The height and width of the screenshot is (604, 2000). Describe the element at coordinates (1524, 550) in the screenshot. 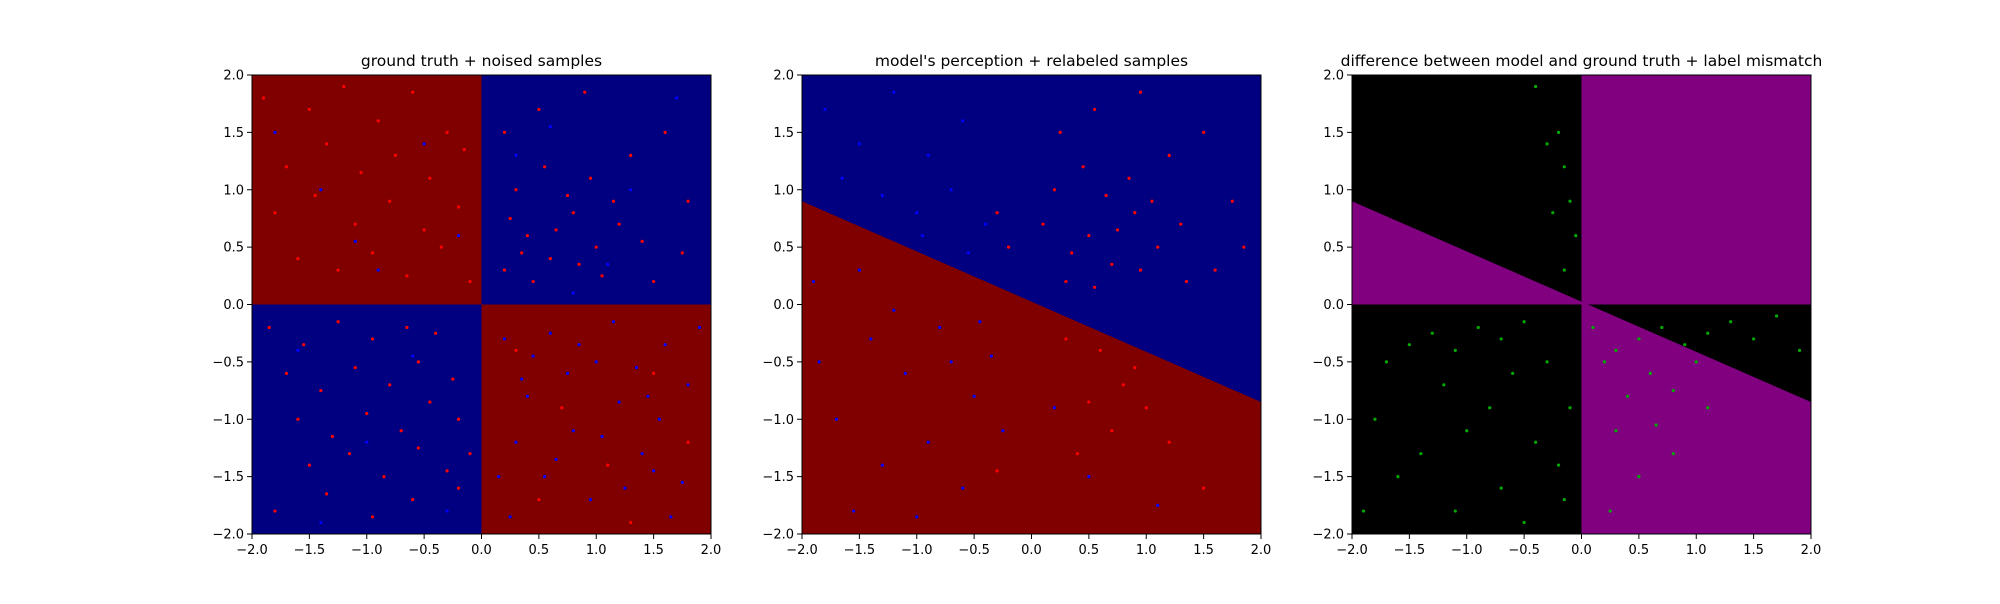

I see `x-tick-label: −0.5` at that location.